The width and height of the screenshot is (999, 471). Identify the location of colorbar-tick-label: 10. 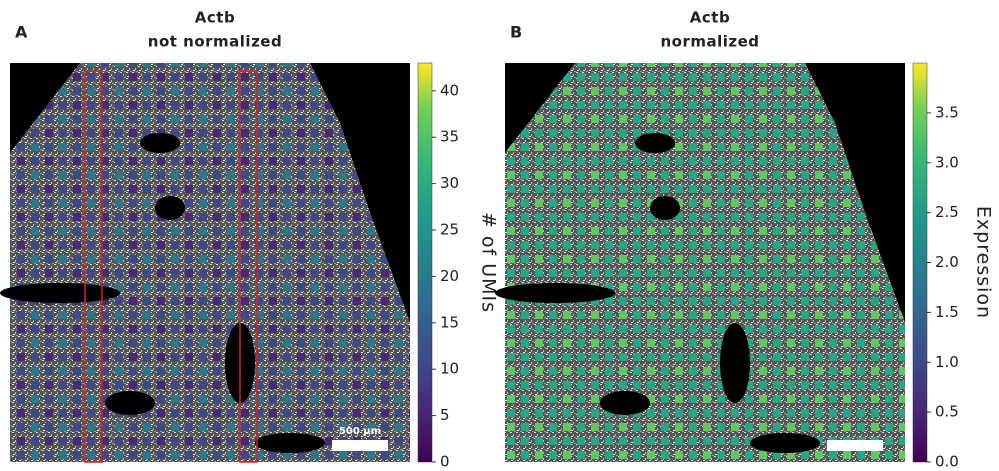
(449, 369).